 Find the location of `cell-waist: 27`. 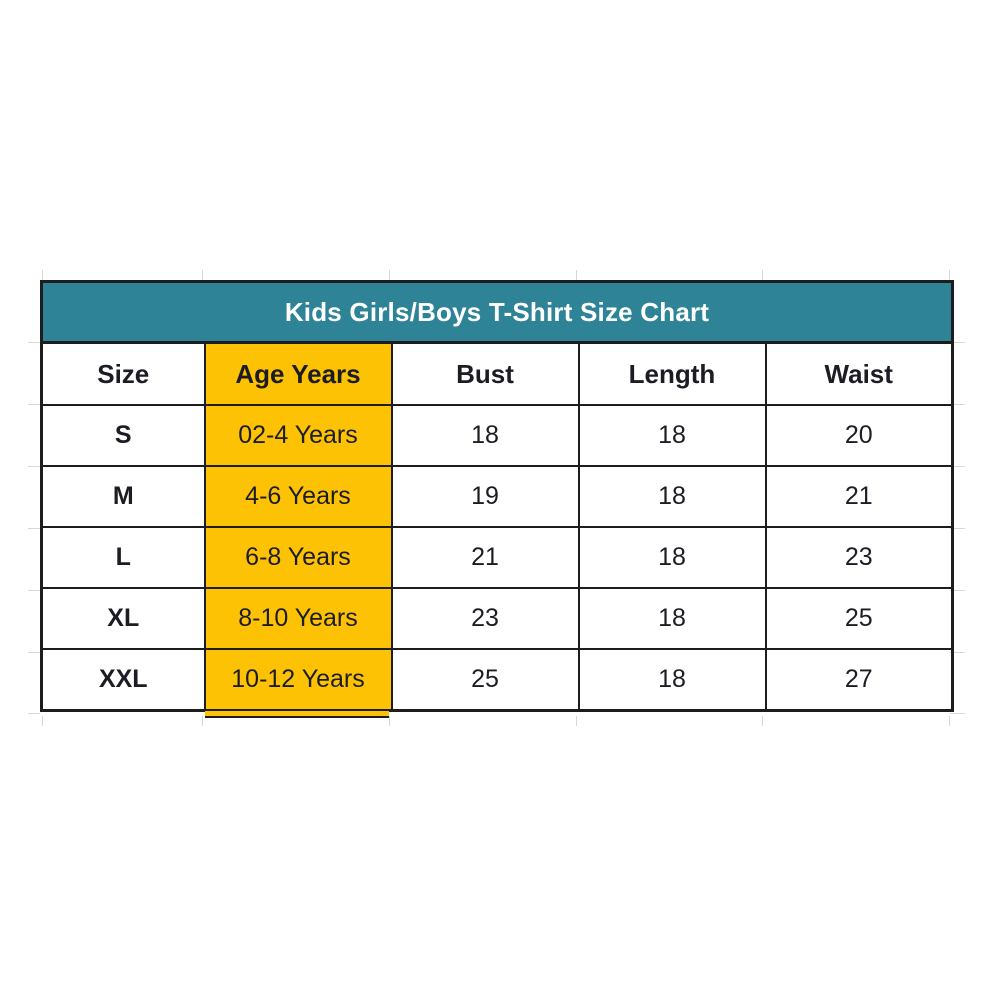

cell-waist: 27 is located at coordinates (859, 680).